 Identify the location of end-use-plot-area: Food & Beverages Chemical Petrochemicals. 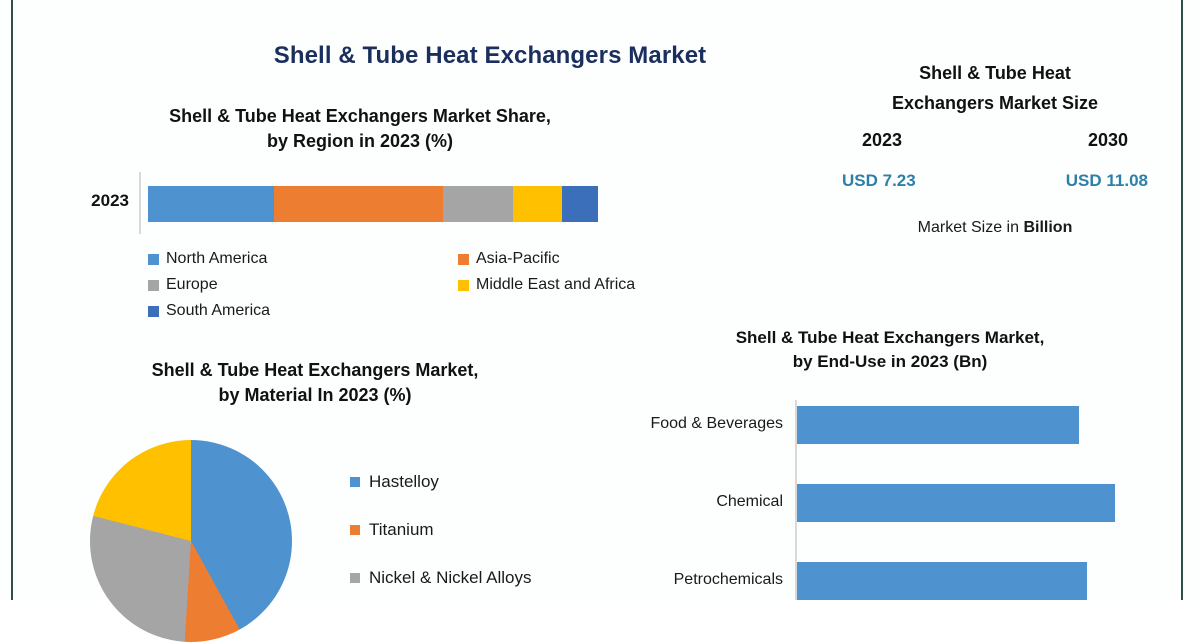
(902, 500).